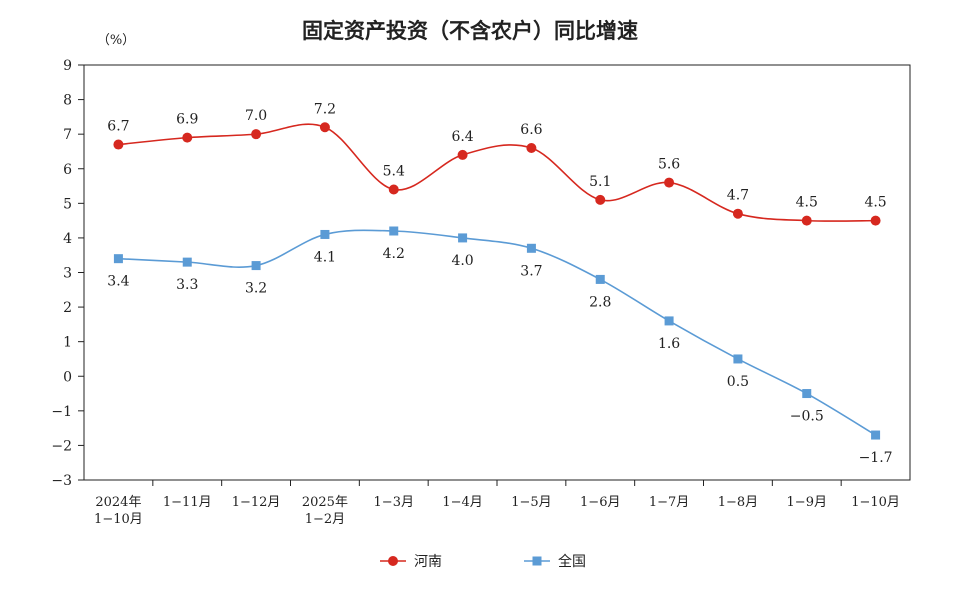  I want to click on data-label: 5.1, so click(600, 182).